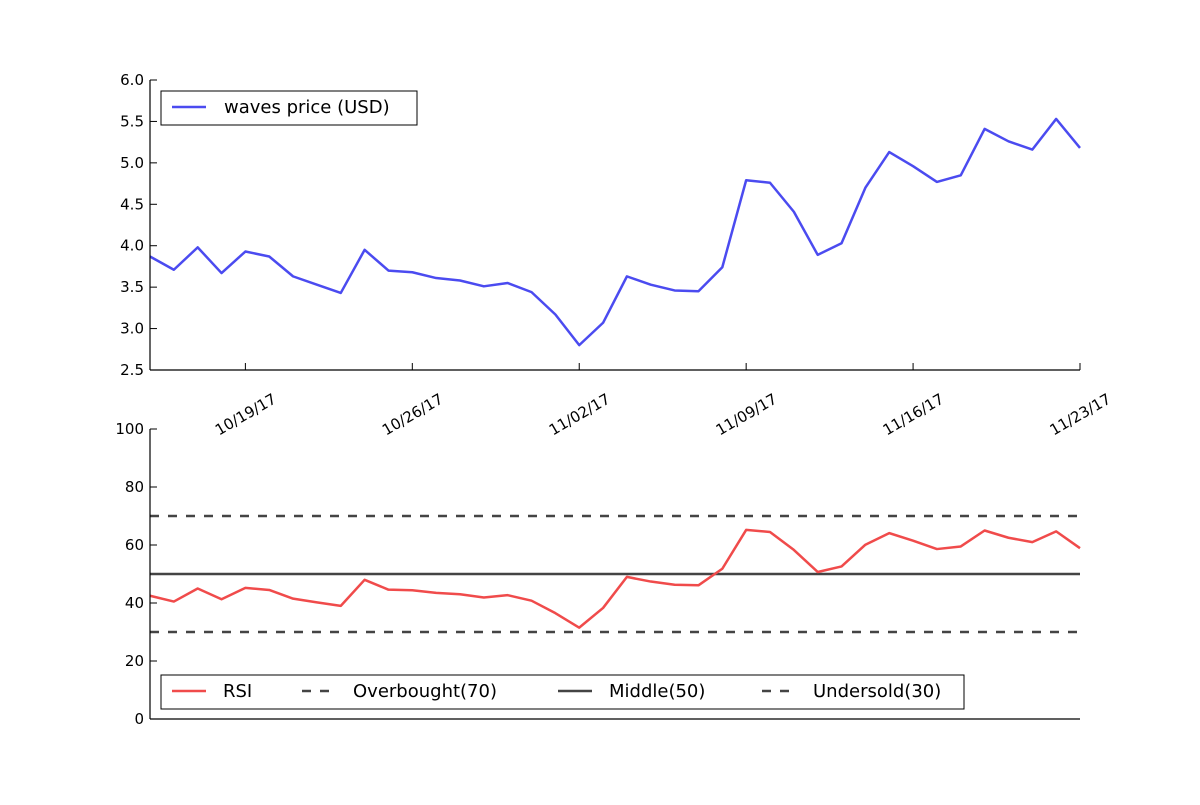 The width and height of the screenshot is (1200, 805). What do you see at coordinates (134, 661) in the screenshot?
I see `rsi-y-tick-label: 20` at bounding box center [134, 661].